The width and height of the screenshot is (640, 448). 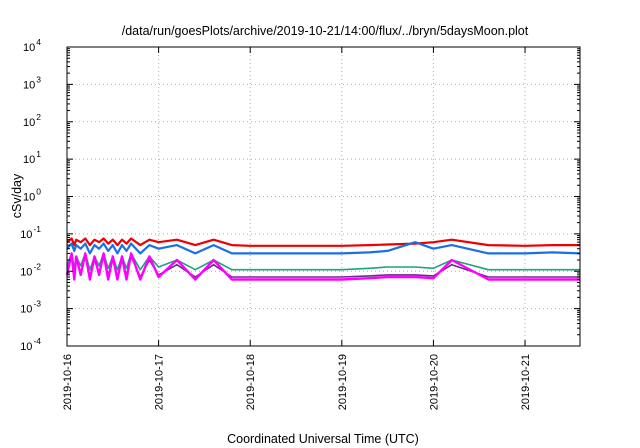 I want to click on y-tick-exponent: 1, so click(x=38, y=154).